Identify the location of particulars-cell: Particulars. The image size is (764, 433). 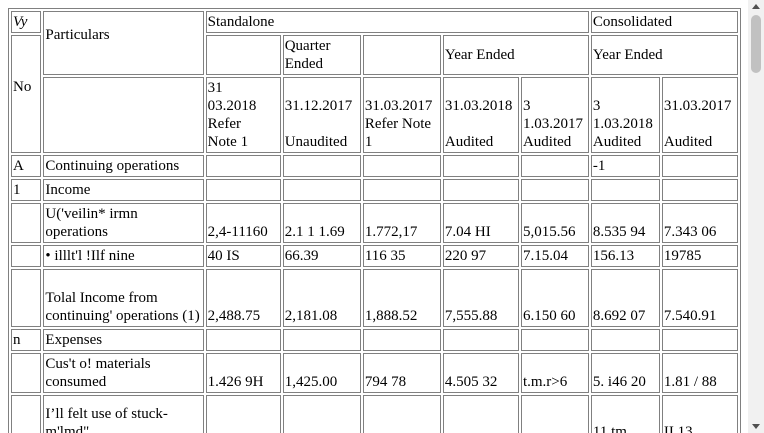
(123, 43).